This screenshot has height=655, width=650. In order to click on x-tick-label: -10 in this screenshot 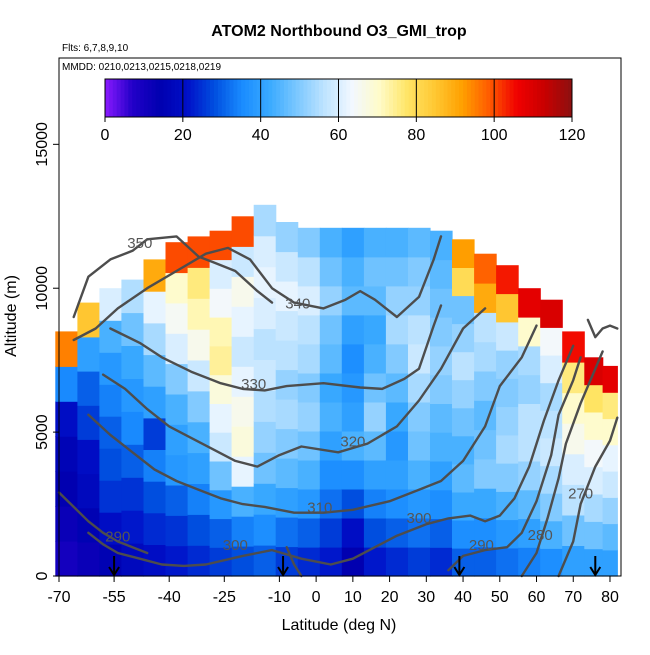, I will do `click(279, 597)`.